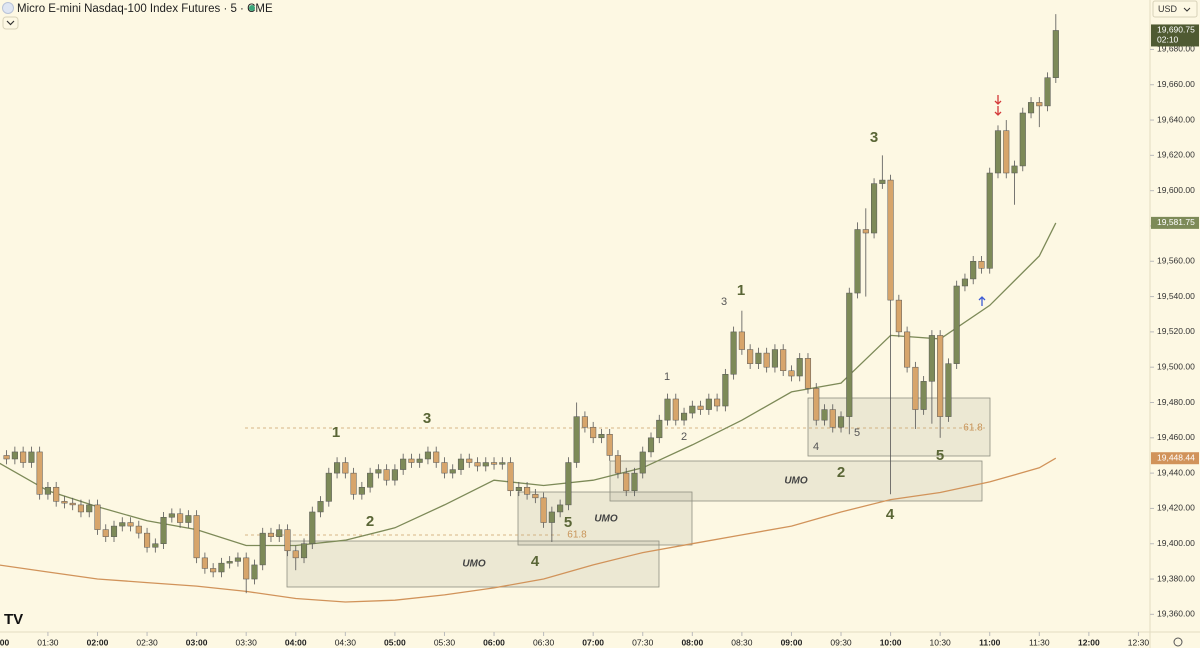 Image resolution: width=1200 pixels, height=648 pixels. Describe the element at coordinates (252, 8) in the screenshot. I see `status-dot` at that location.